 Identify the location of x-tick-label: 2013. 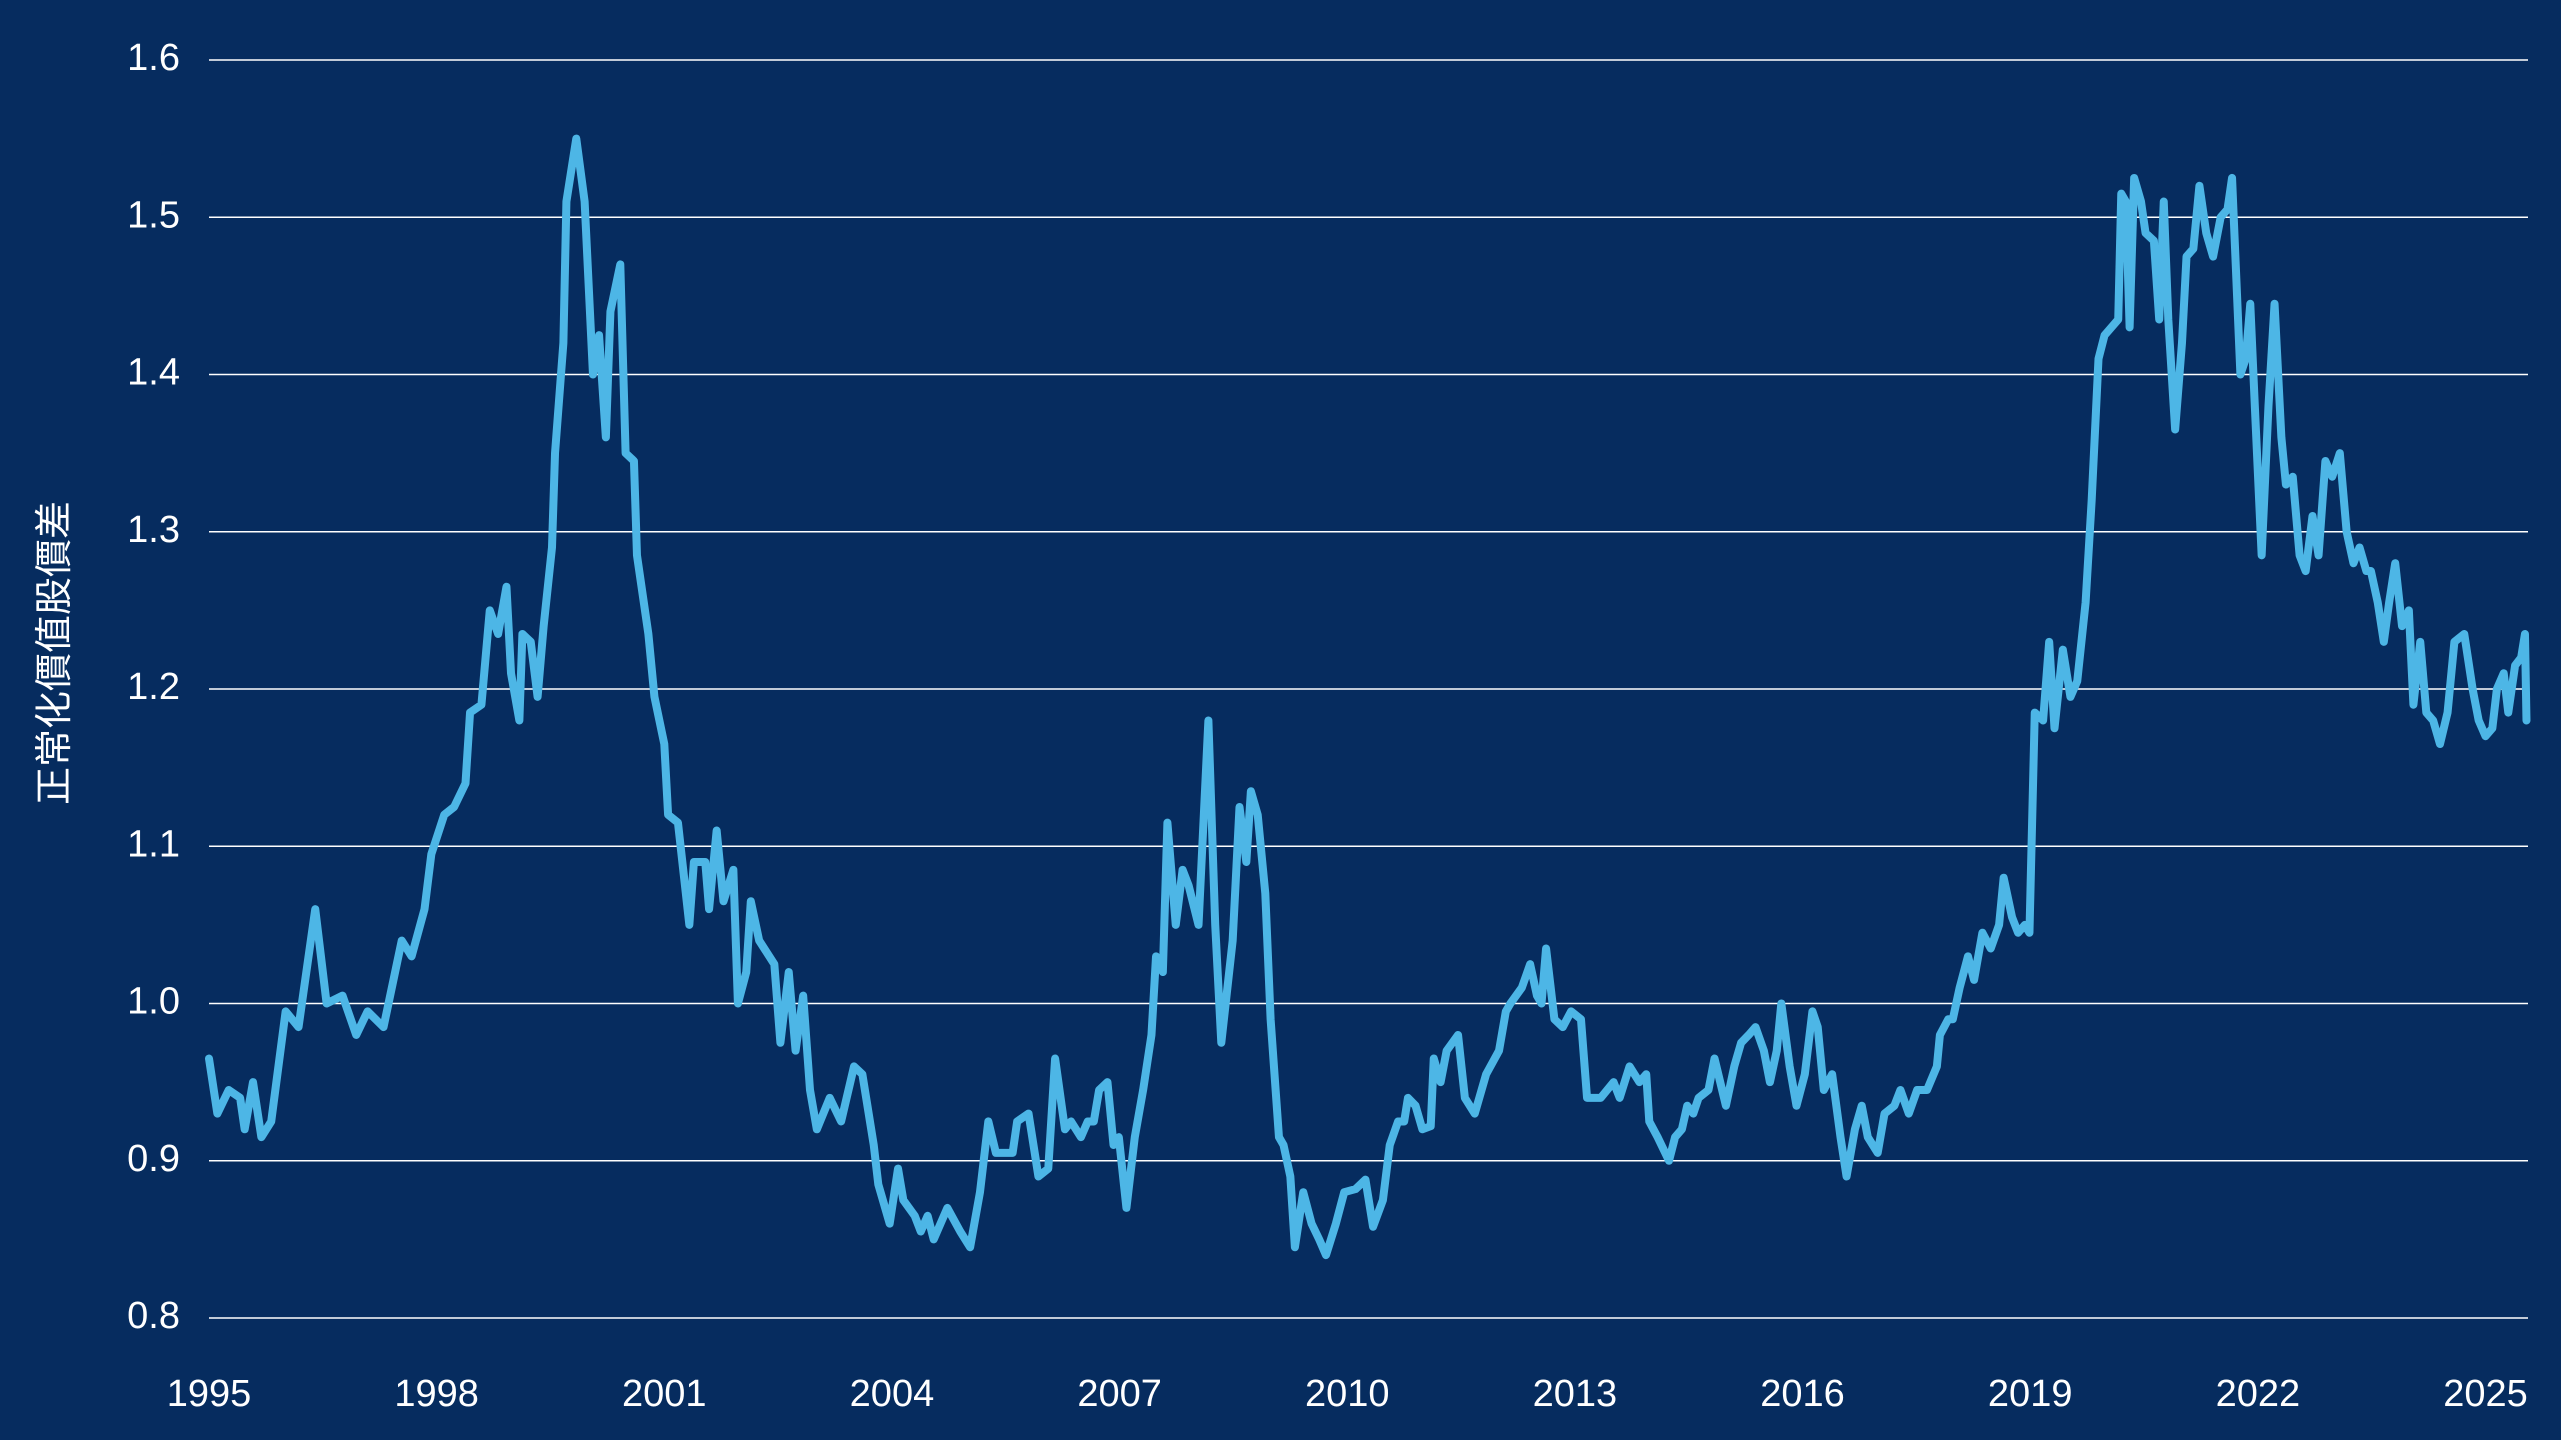
(1575, 1394).